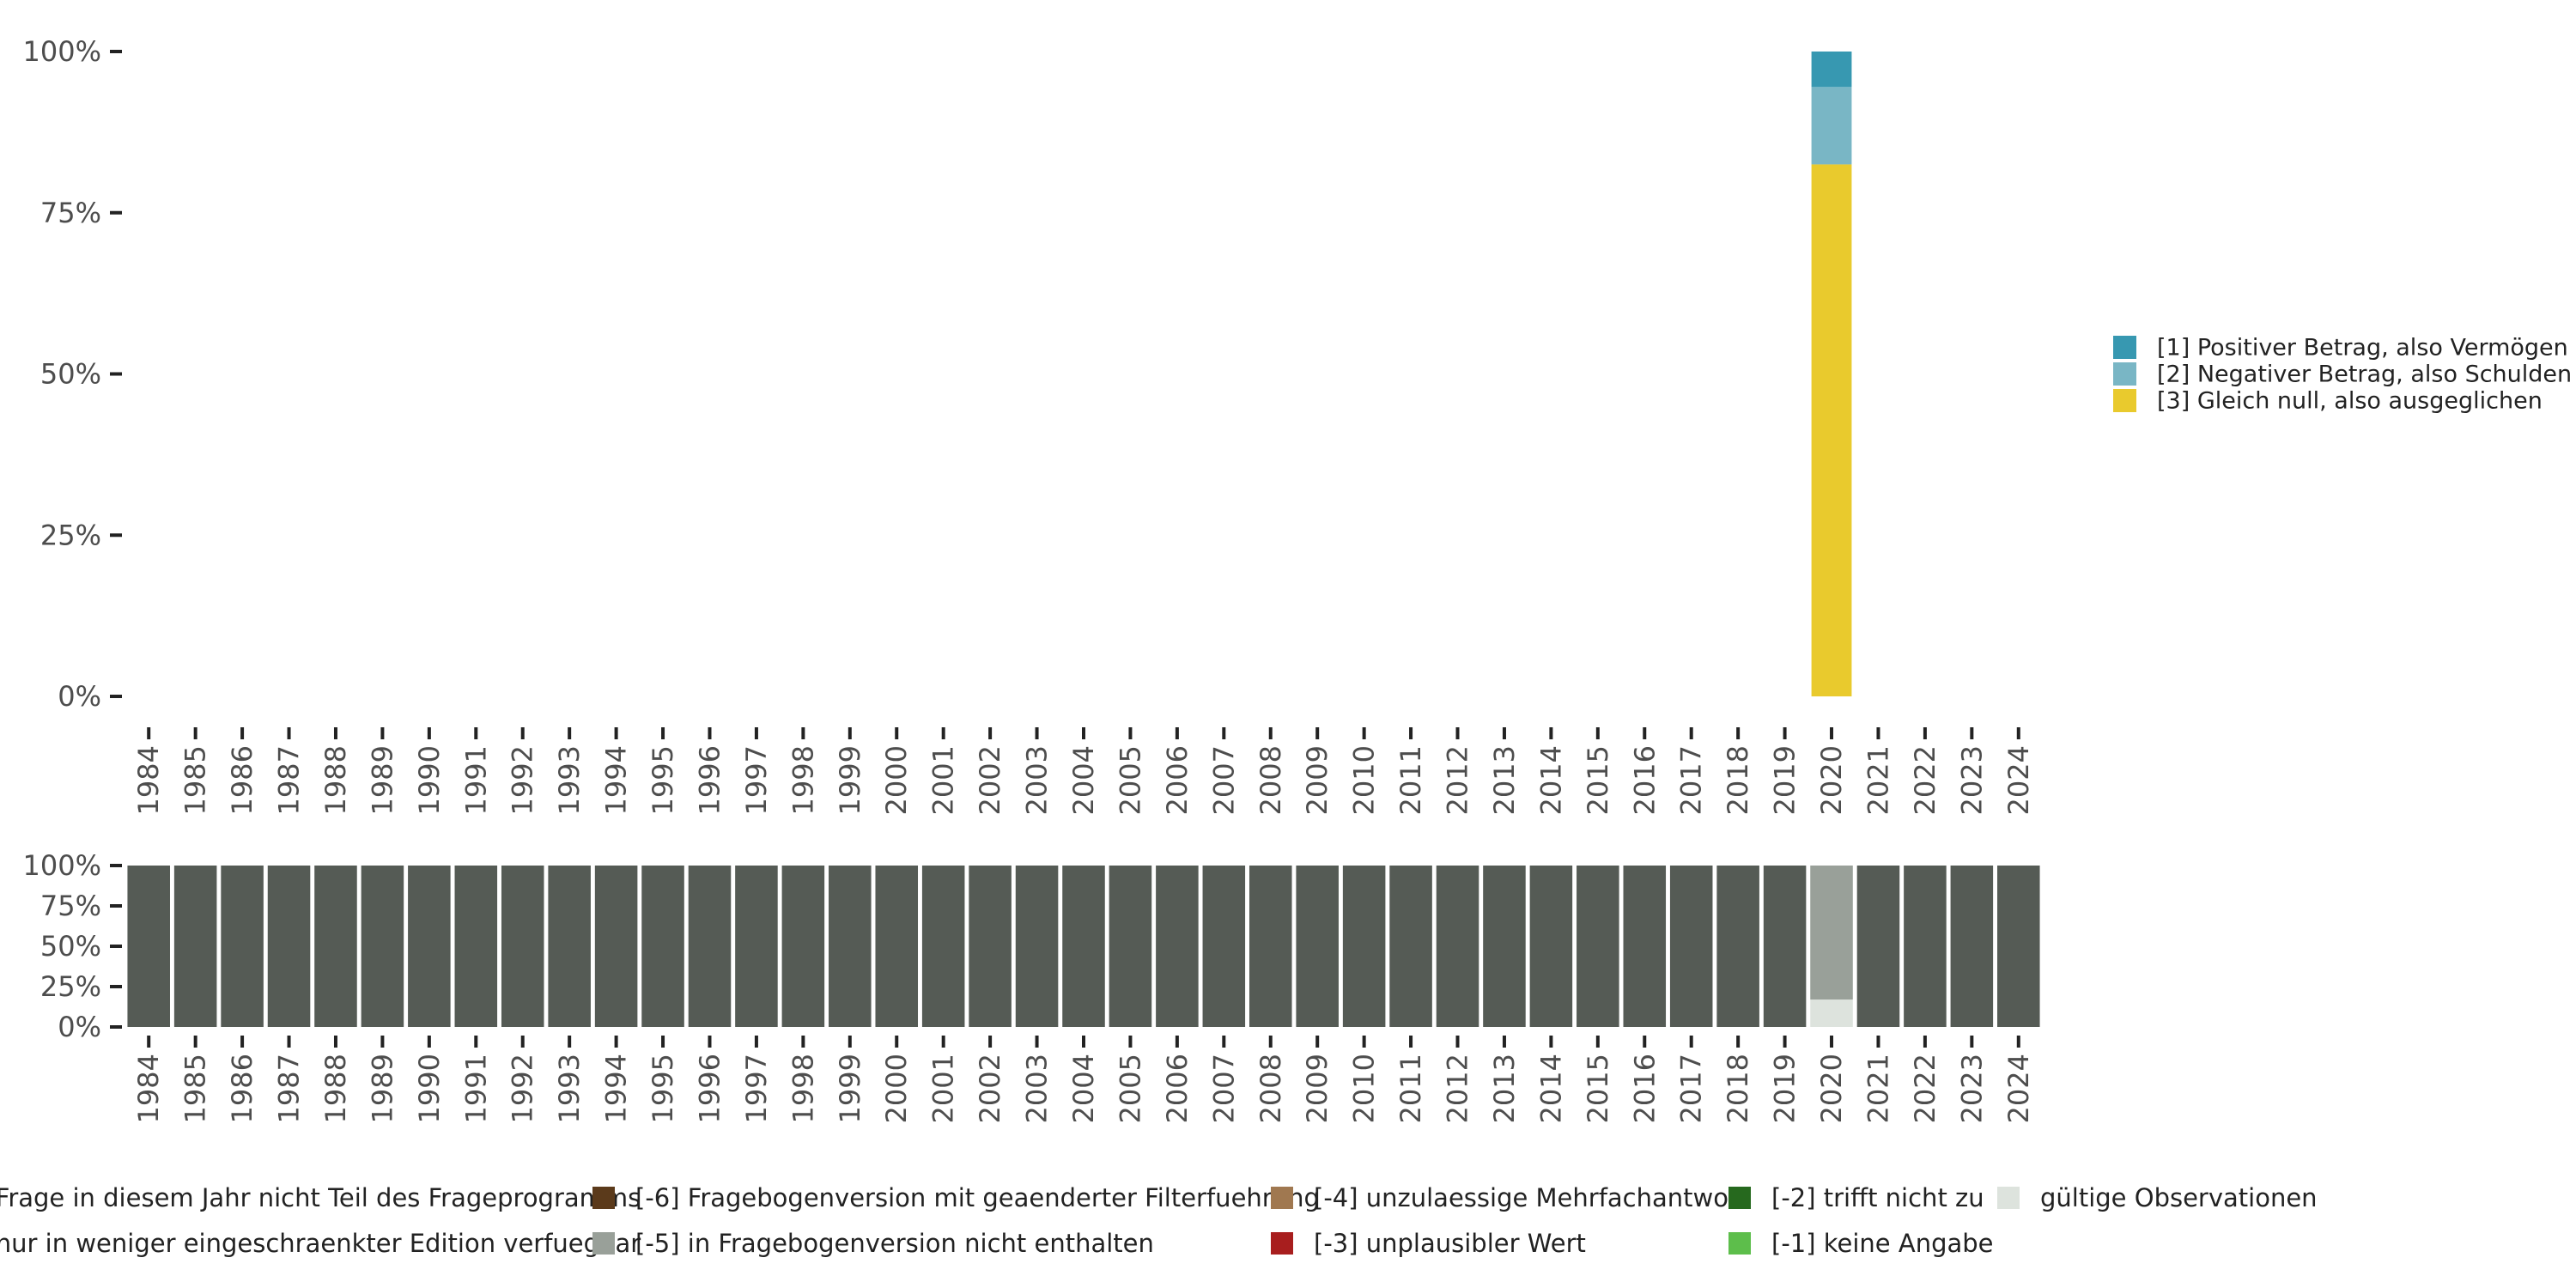 This screenshot has width=2576, height=1288. I want to click on bar-segment-1998, so click(803, 947).